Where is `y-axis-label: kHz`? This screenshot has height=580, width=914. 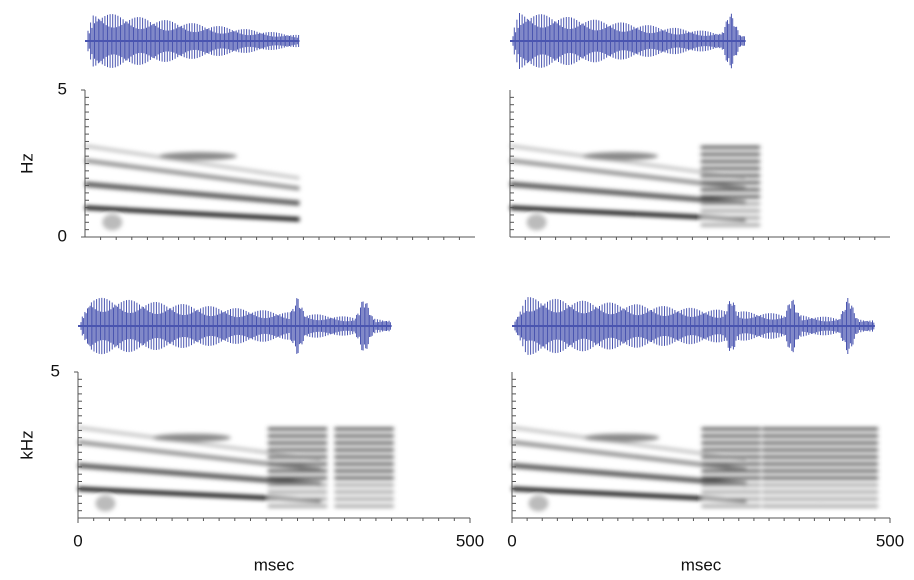 y-axis-label: kHz is located at coordinates (26, 444).